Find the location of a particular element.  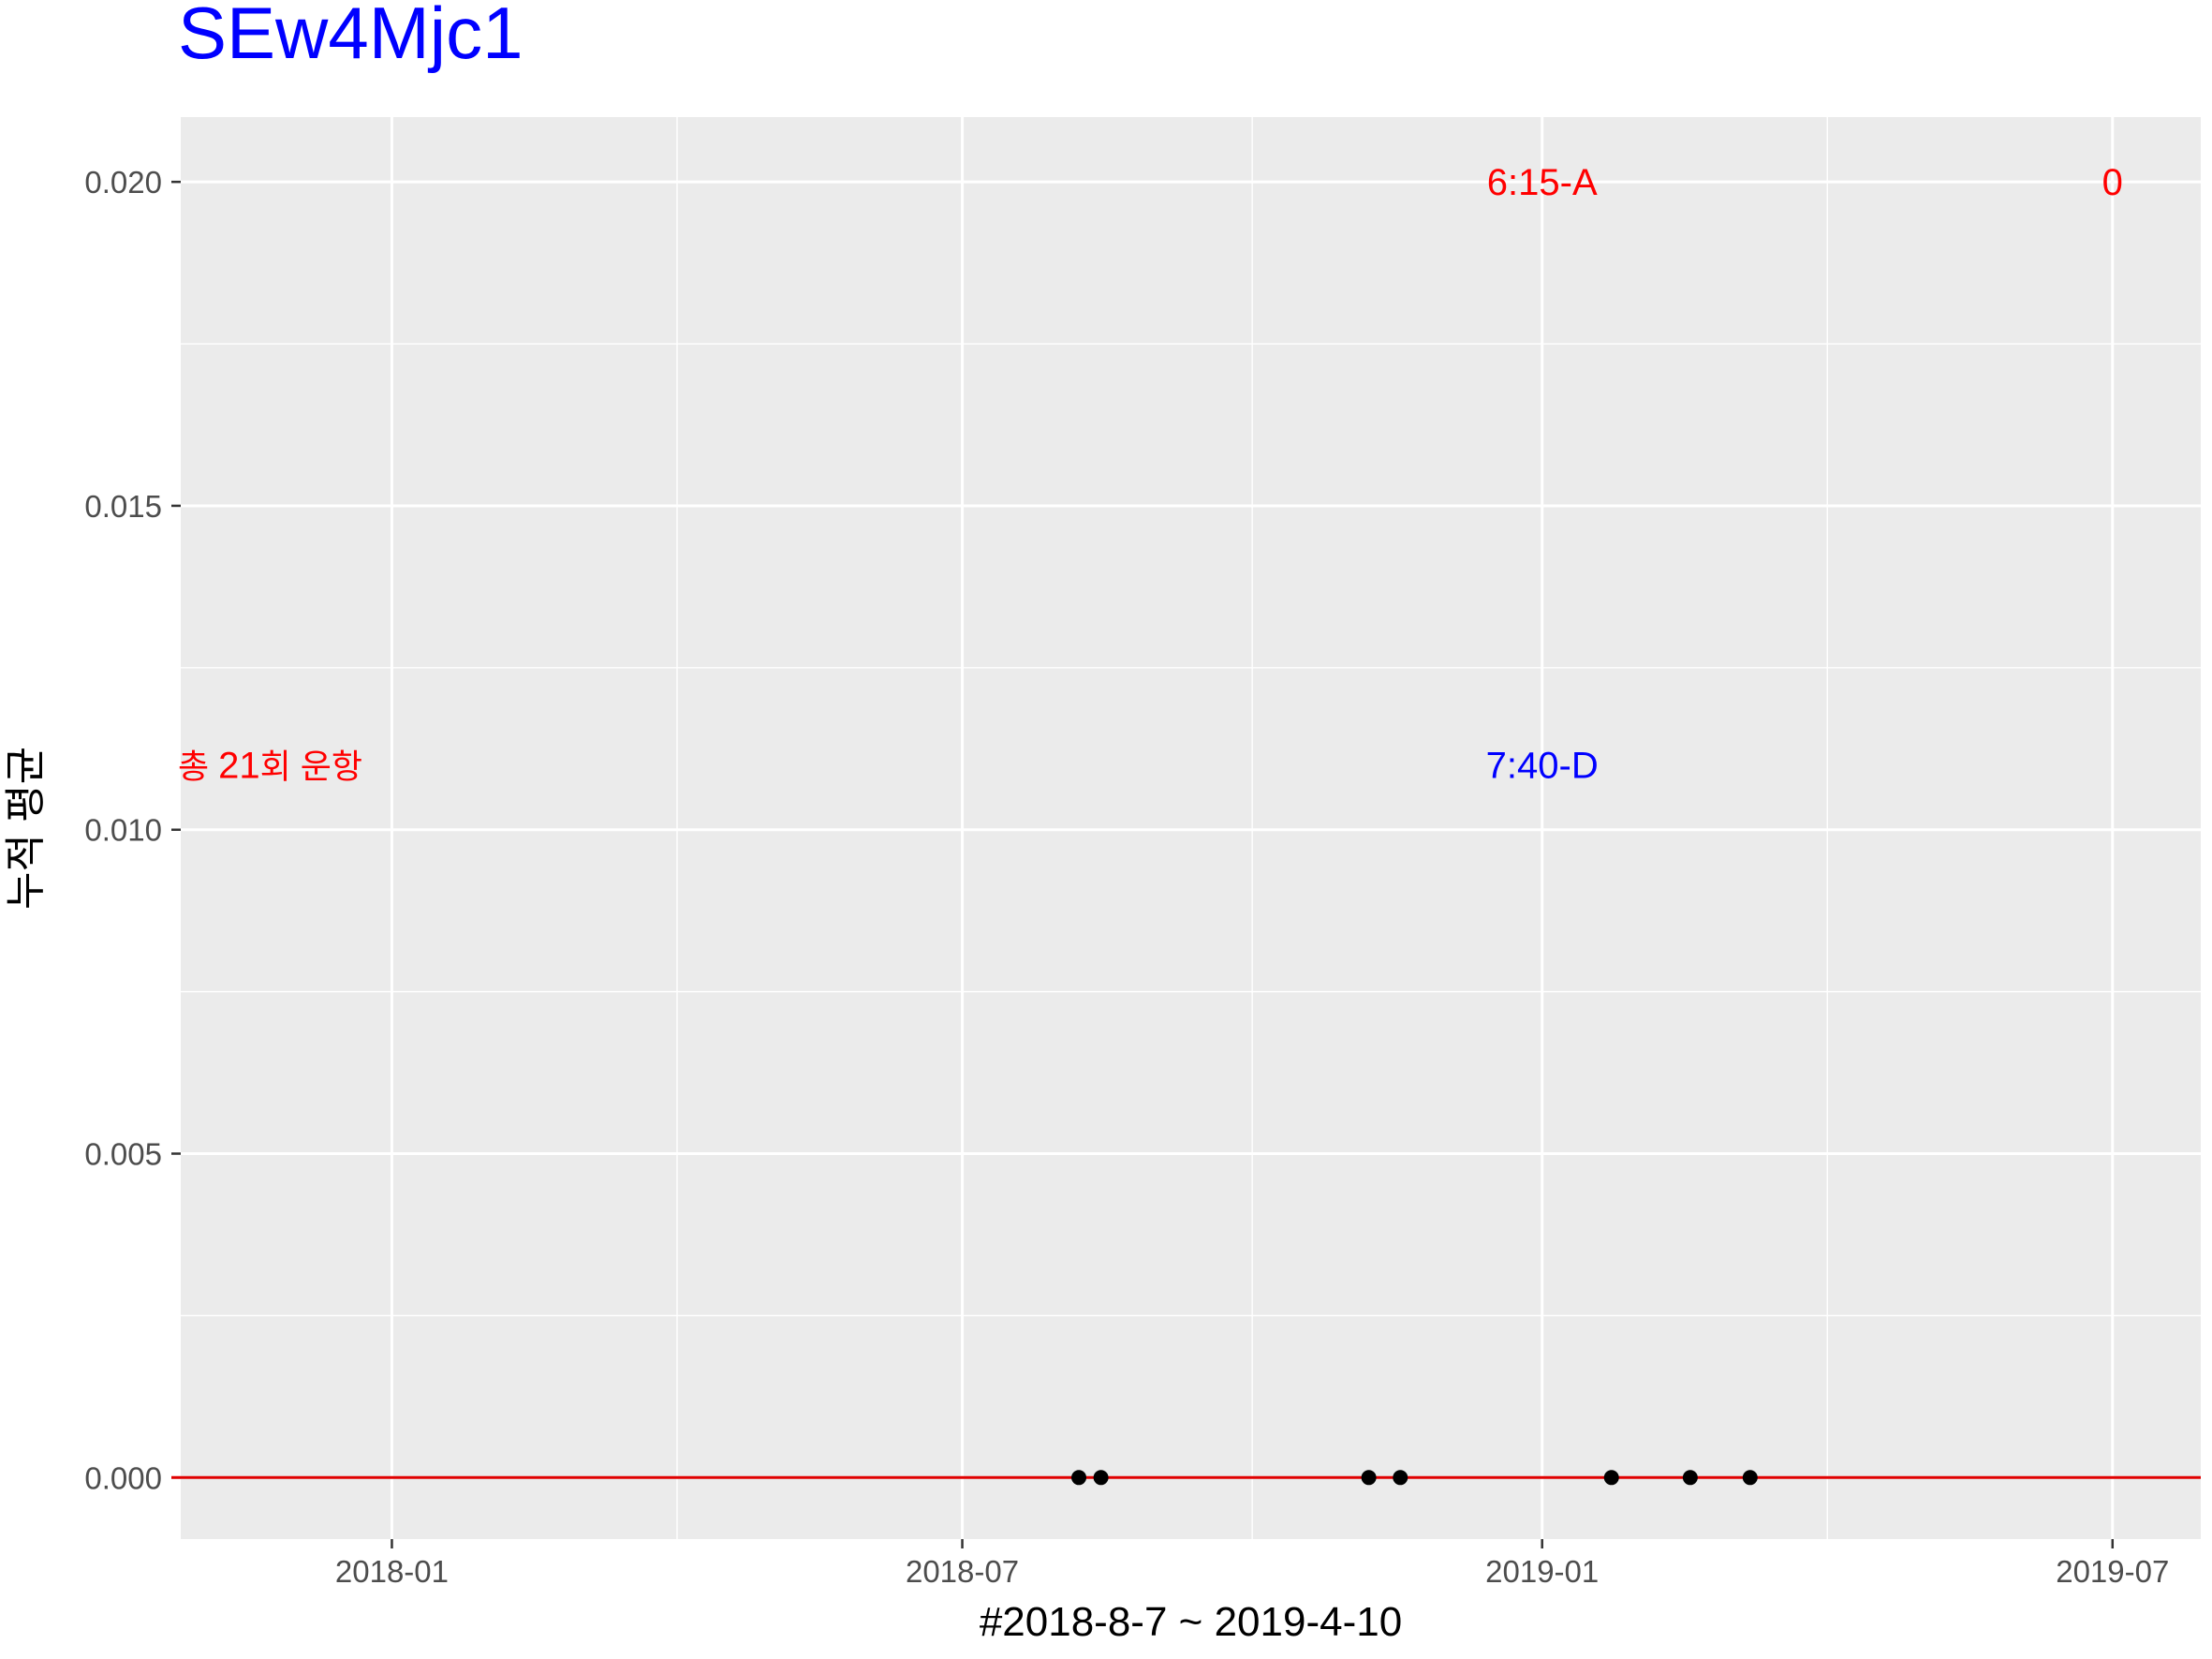

data-points is located at coordinates (1414, 1478).